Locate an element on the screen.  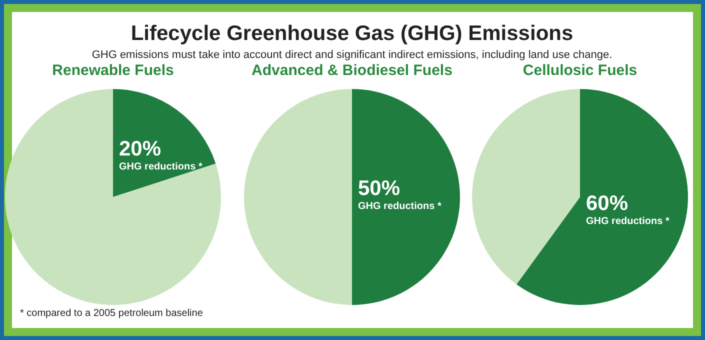
chart-title: Cellulosic Fuels is located at coordinates (580, 70).